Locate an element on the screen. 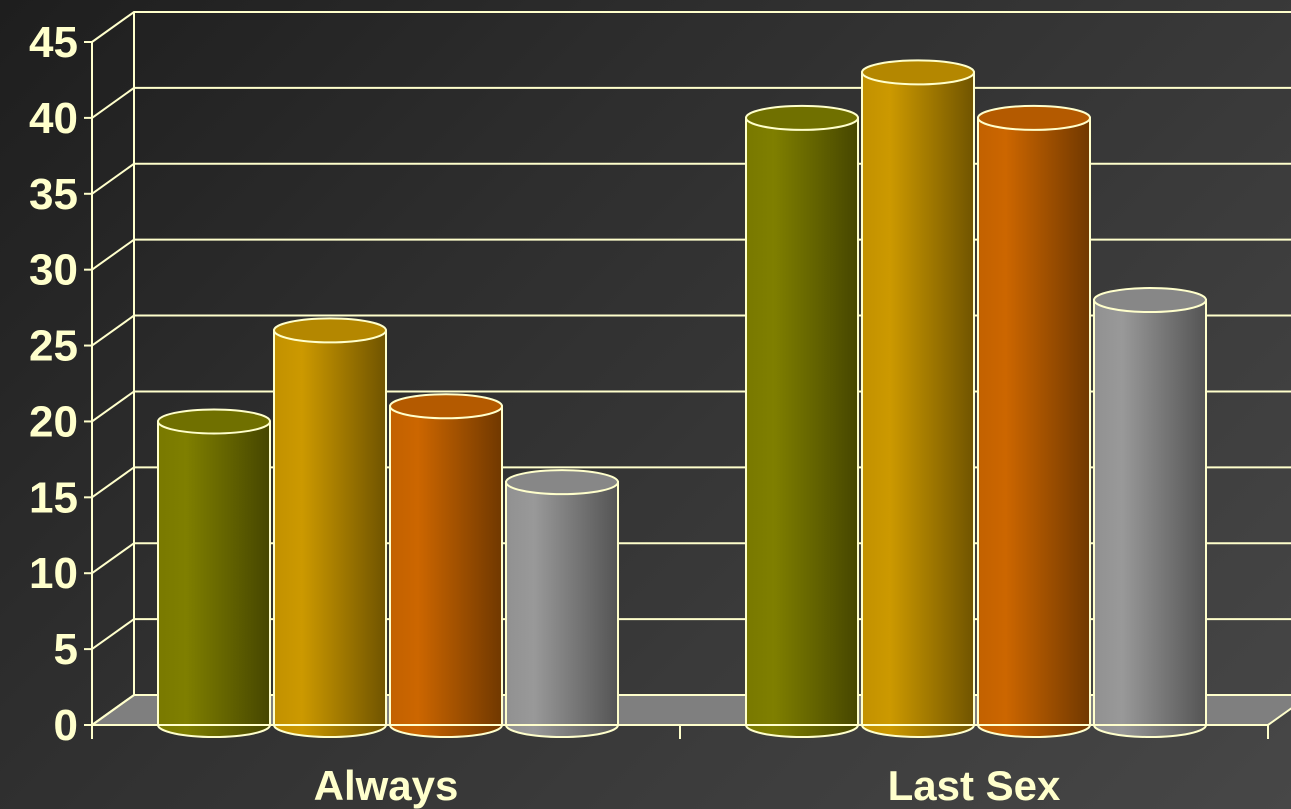 Image resolution: width=1291 pixels, height=809 pixels. y-tick-label: 10 is located at coordinates (53, 573).